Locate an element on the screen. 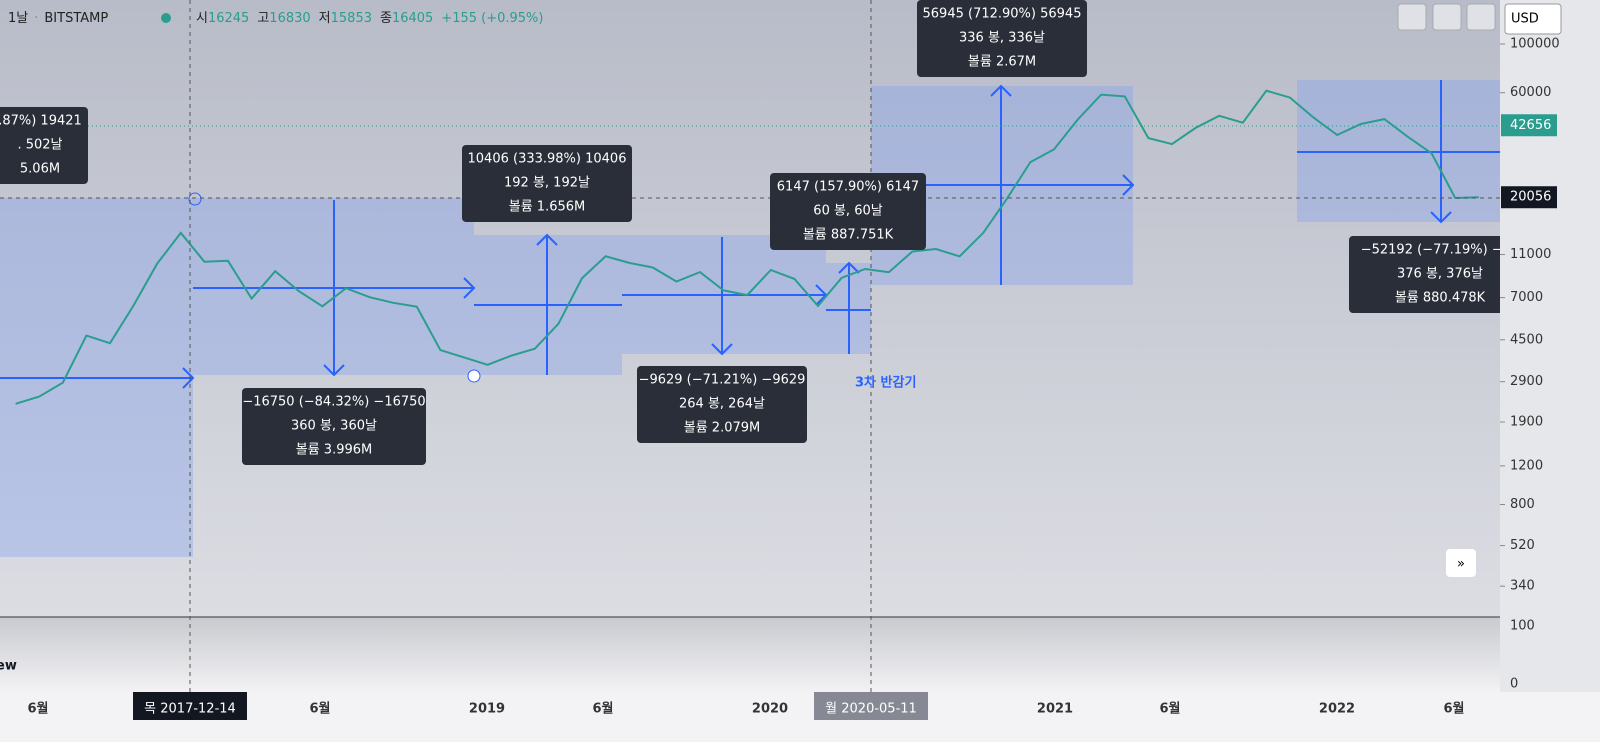 The image size is (1600, 746). pane-tick-label: 100 is located at coordinates (1522, 626).